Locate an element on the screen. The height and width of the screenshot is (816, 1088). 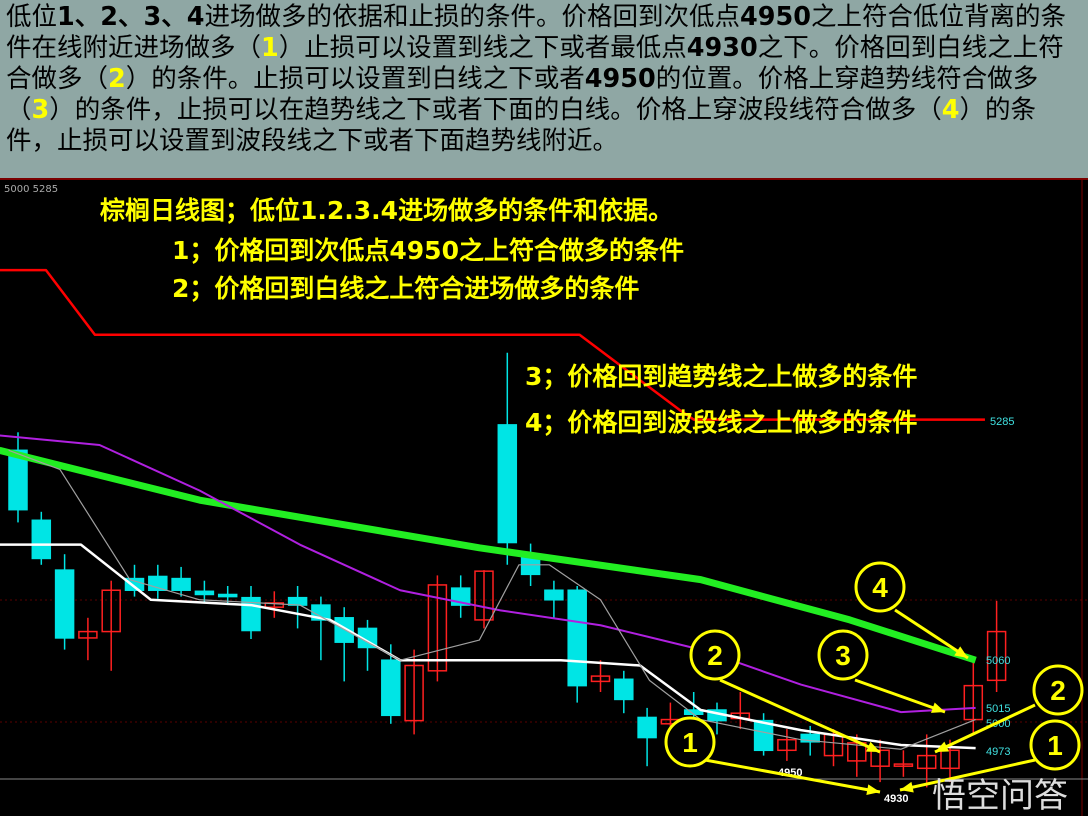
chart-toolbar is located at coordinates (544, 176).